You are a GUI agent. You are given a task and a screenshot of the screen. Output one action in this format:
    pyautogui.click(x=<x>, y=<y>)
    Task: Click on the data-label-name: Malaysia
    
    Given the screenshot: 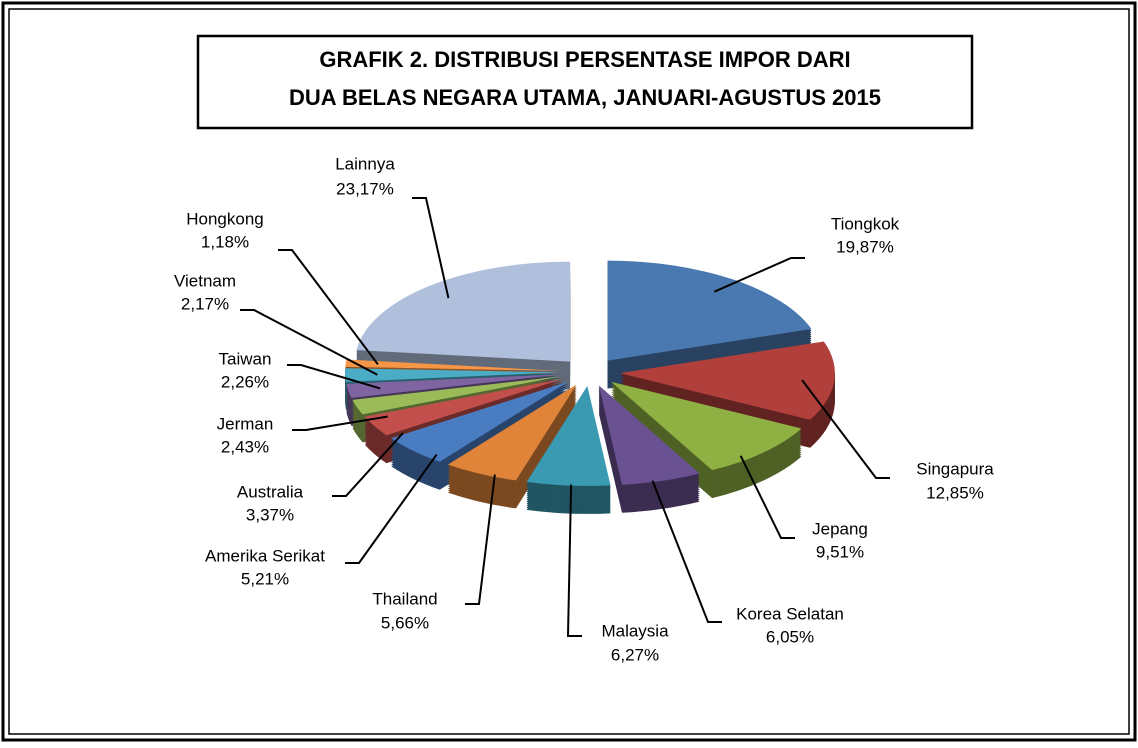 What is the action you would take?
    pyautogui.click(x=635, y=630)
    